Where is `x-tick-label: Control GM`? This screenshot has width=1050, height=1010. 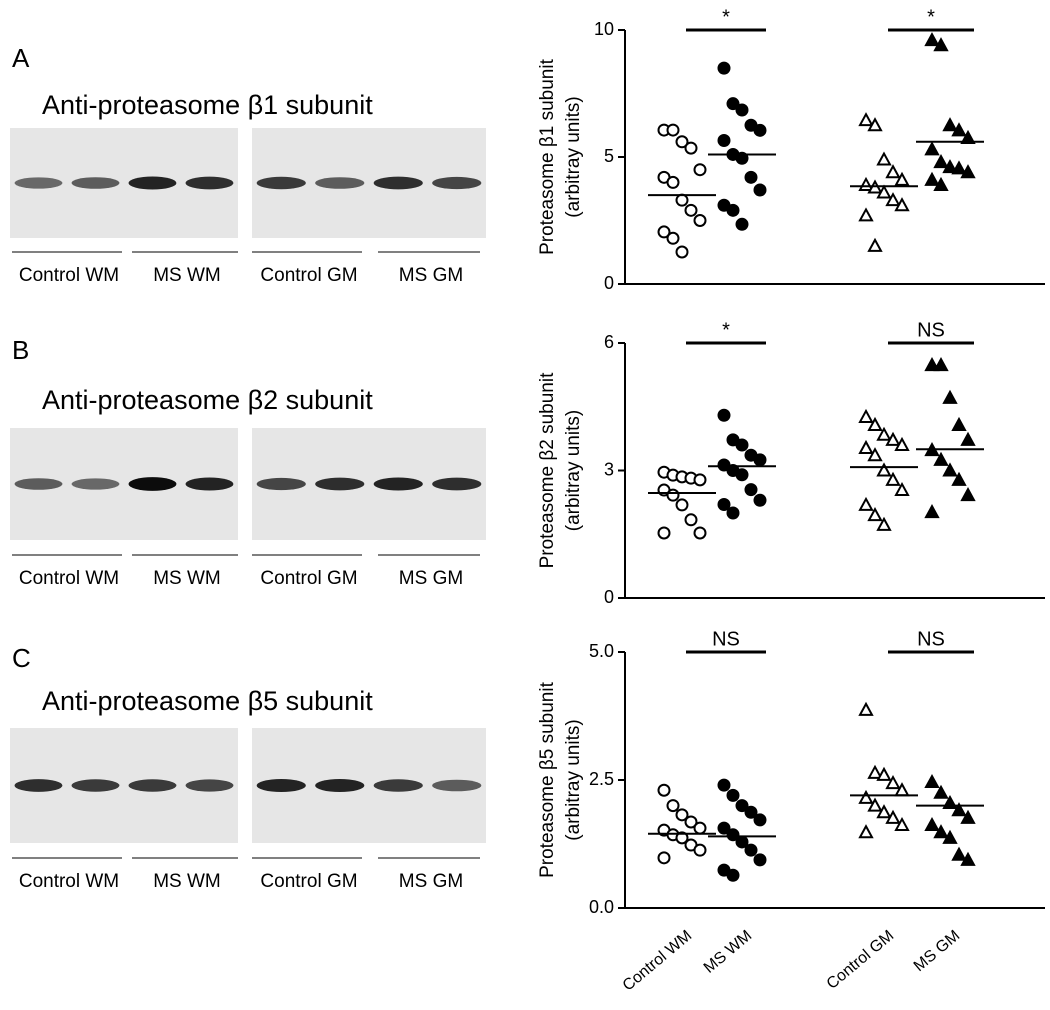
x-tick-label: Control GM is located at coordinates (861, 960).